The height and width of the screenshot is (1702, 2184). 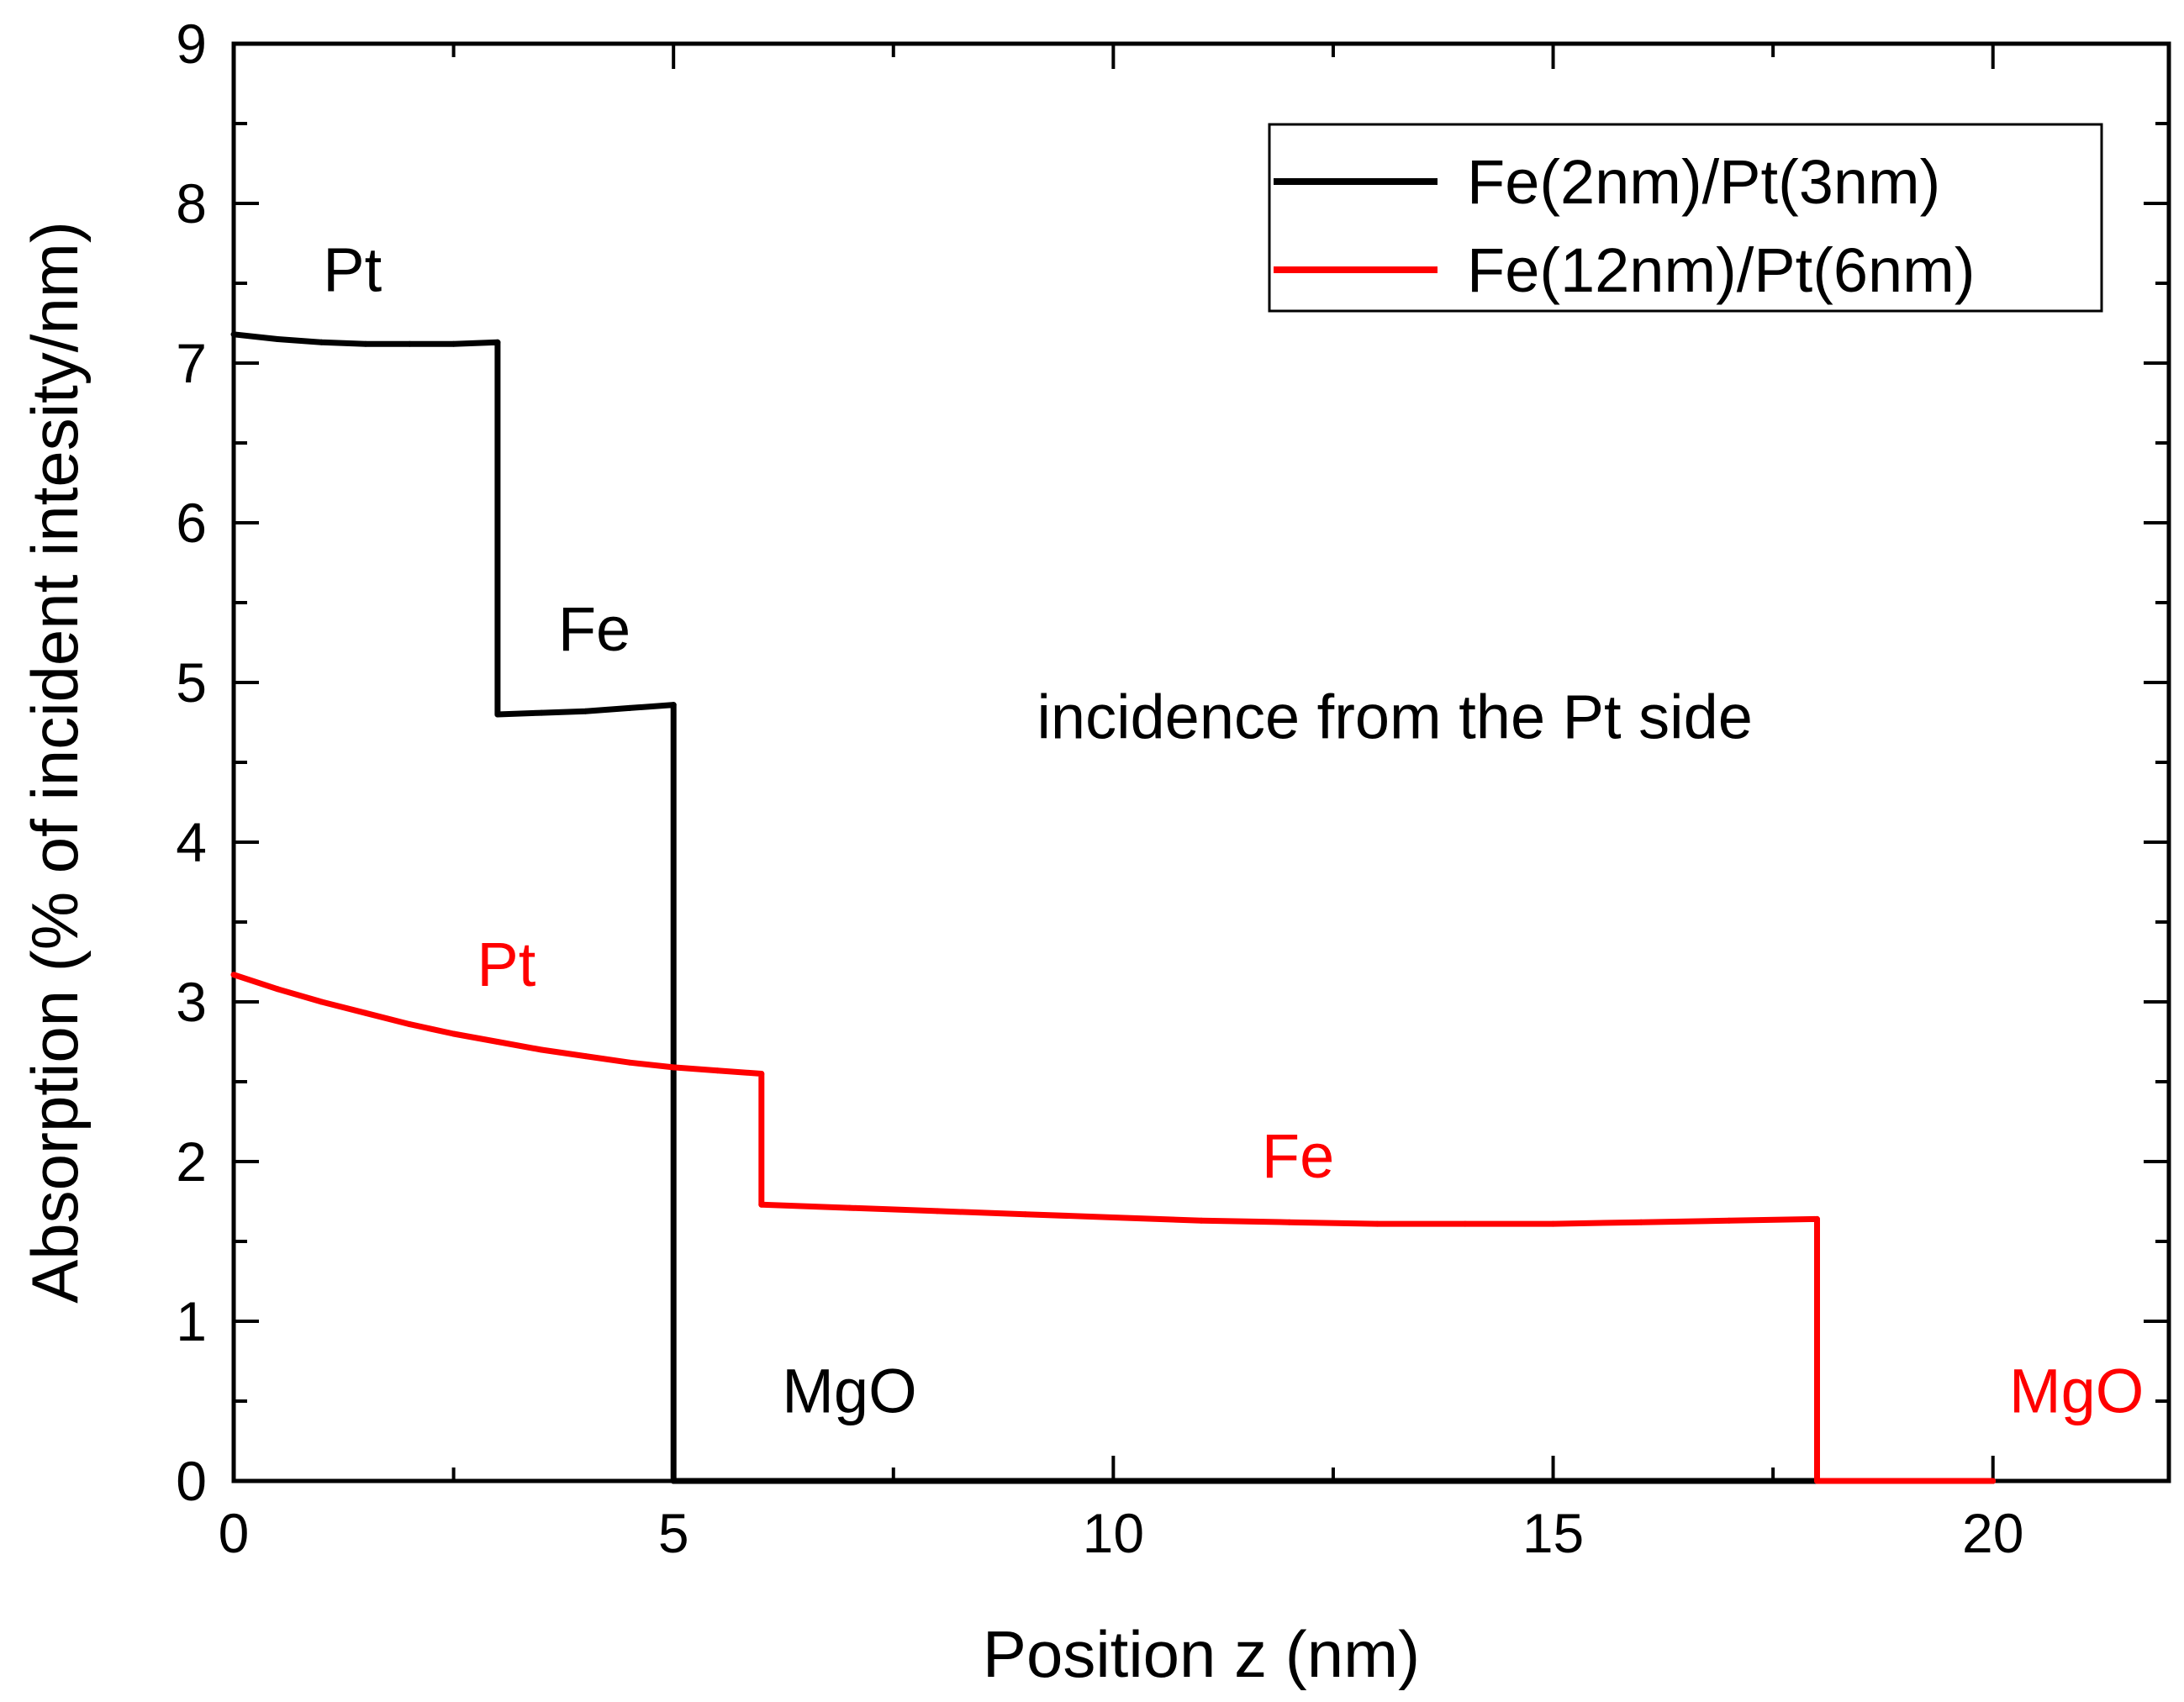 I want to click on x-tick-label: 10, so click(x=1113, y=1533).